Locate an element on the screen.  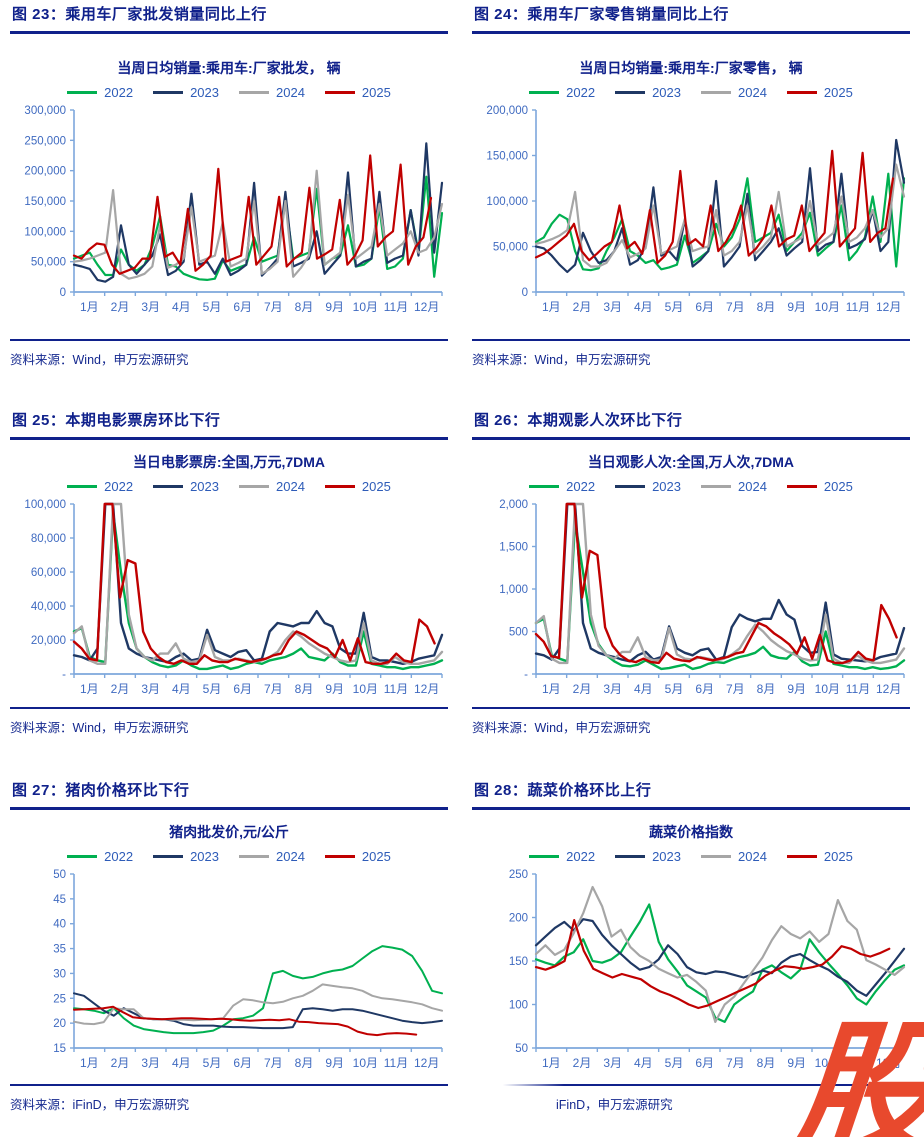
figure-28-chart-subtitle: 蔬菜价格指数 is located at coordinates (691, 831).